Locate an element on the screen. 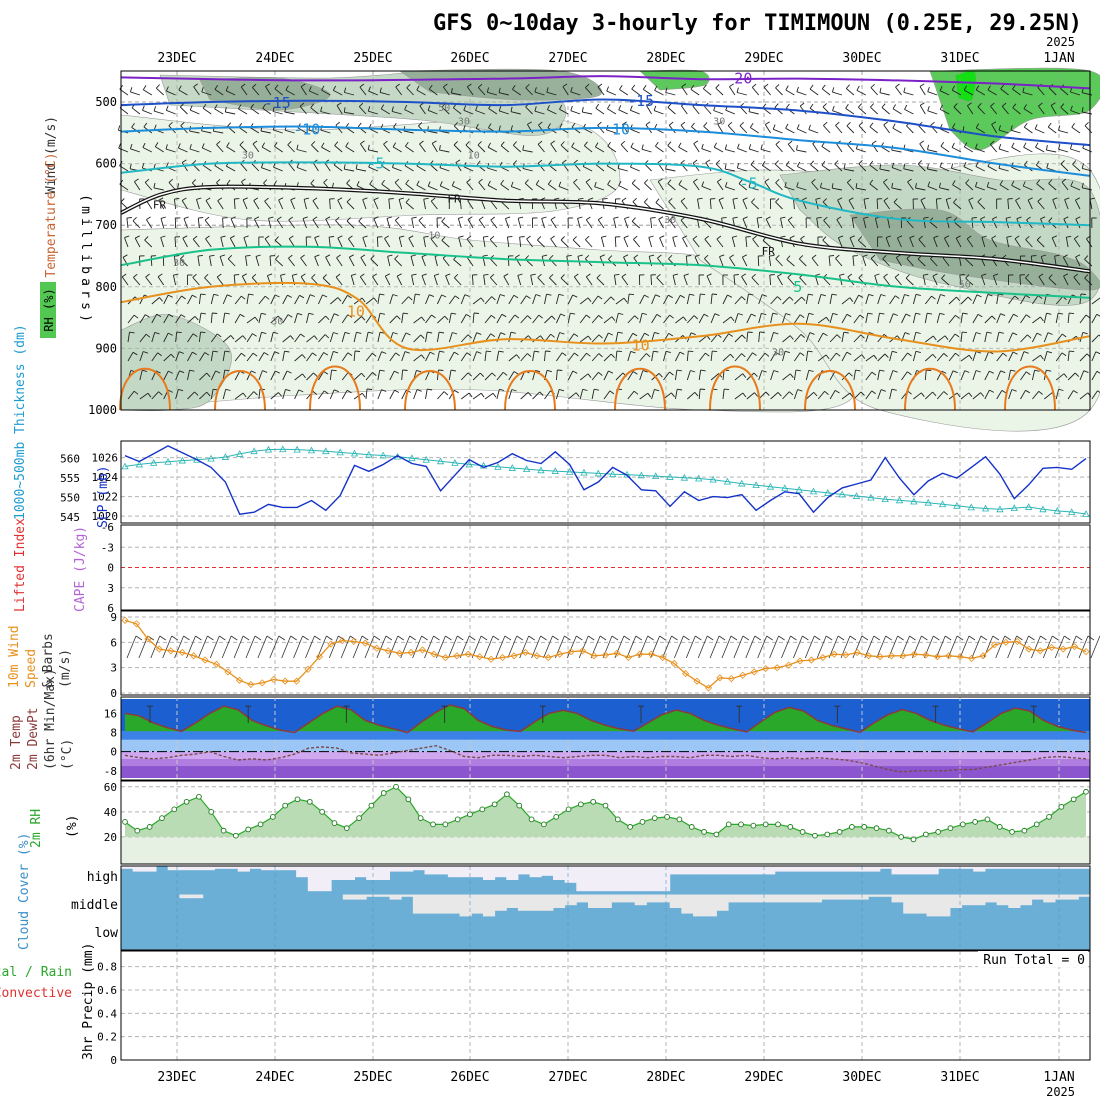 The width and height of the screenshot is (1100, 1100). wind-tick-3: 0 is located at coordinates (113, 693).